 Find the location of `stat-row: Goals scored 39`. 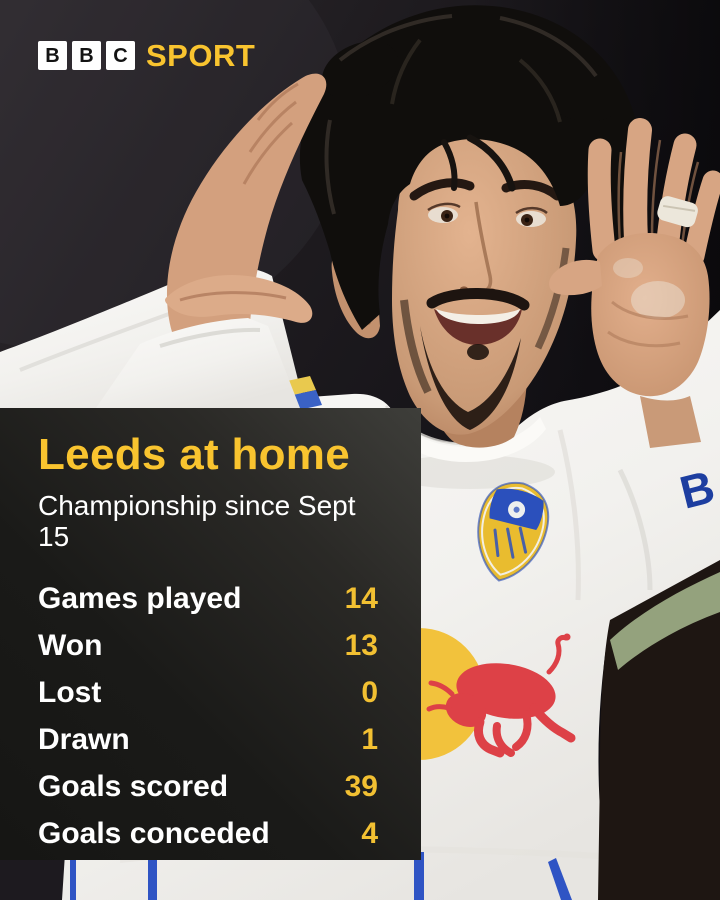

stat-row: Goals scored 39 is located at coordinates (208, 786).